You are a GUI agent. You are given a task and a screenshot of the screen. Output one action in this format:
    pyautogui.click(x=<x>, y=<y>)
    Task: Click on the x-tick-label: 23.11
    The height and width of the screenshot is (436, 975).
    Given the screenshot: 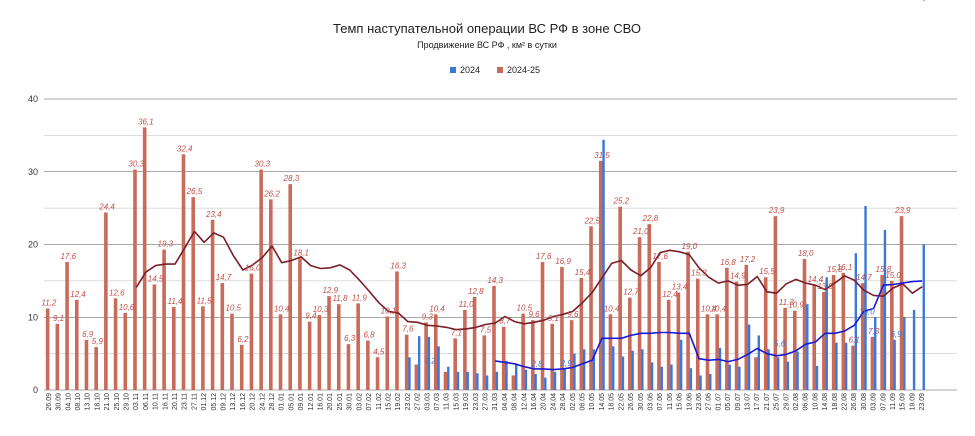 What is the action you would take?
    pyautogui.click(x=185, y=401)
    